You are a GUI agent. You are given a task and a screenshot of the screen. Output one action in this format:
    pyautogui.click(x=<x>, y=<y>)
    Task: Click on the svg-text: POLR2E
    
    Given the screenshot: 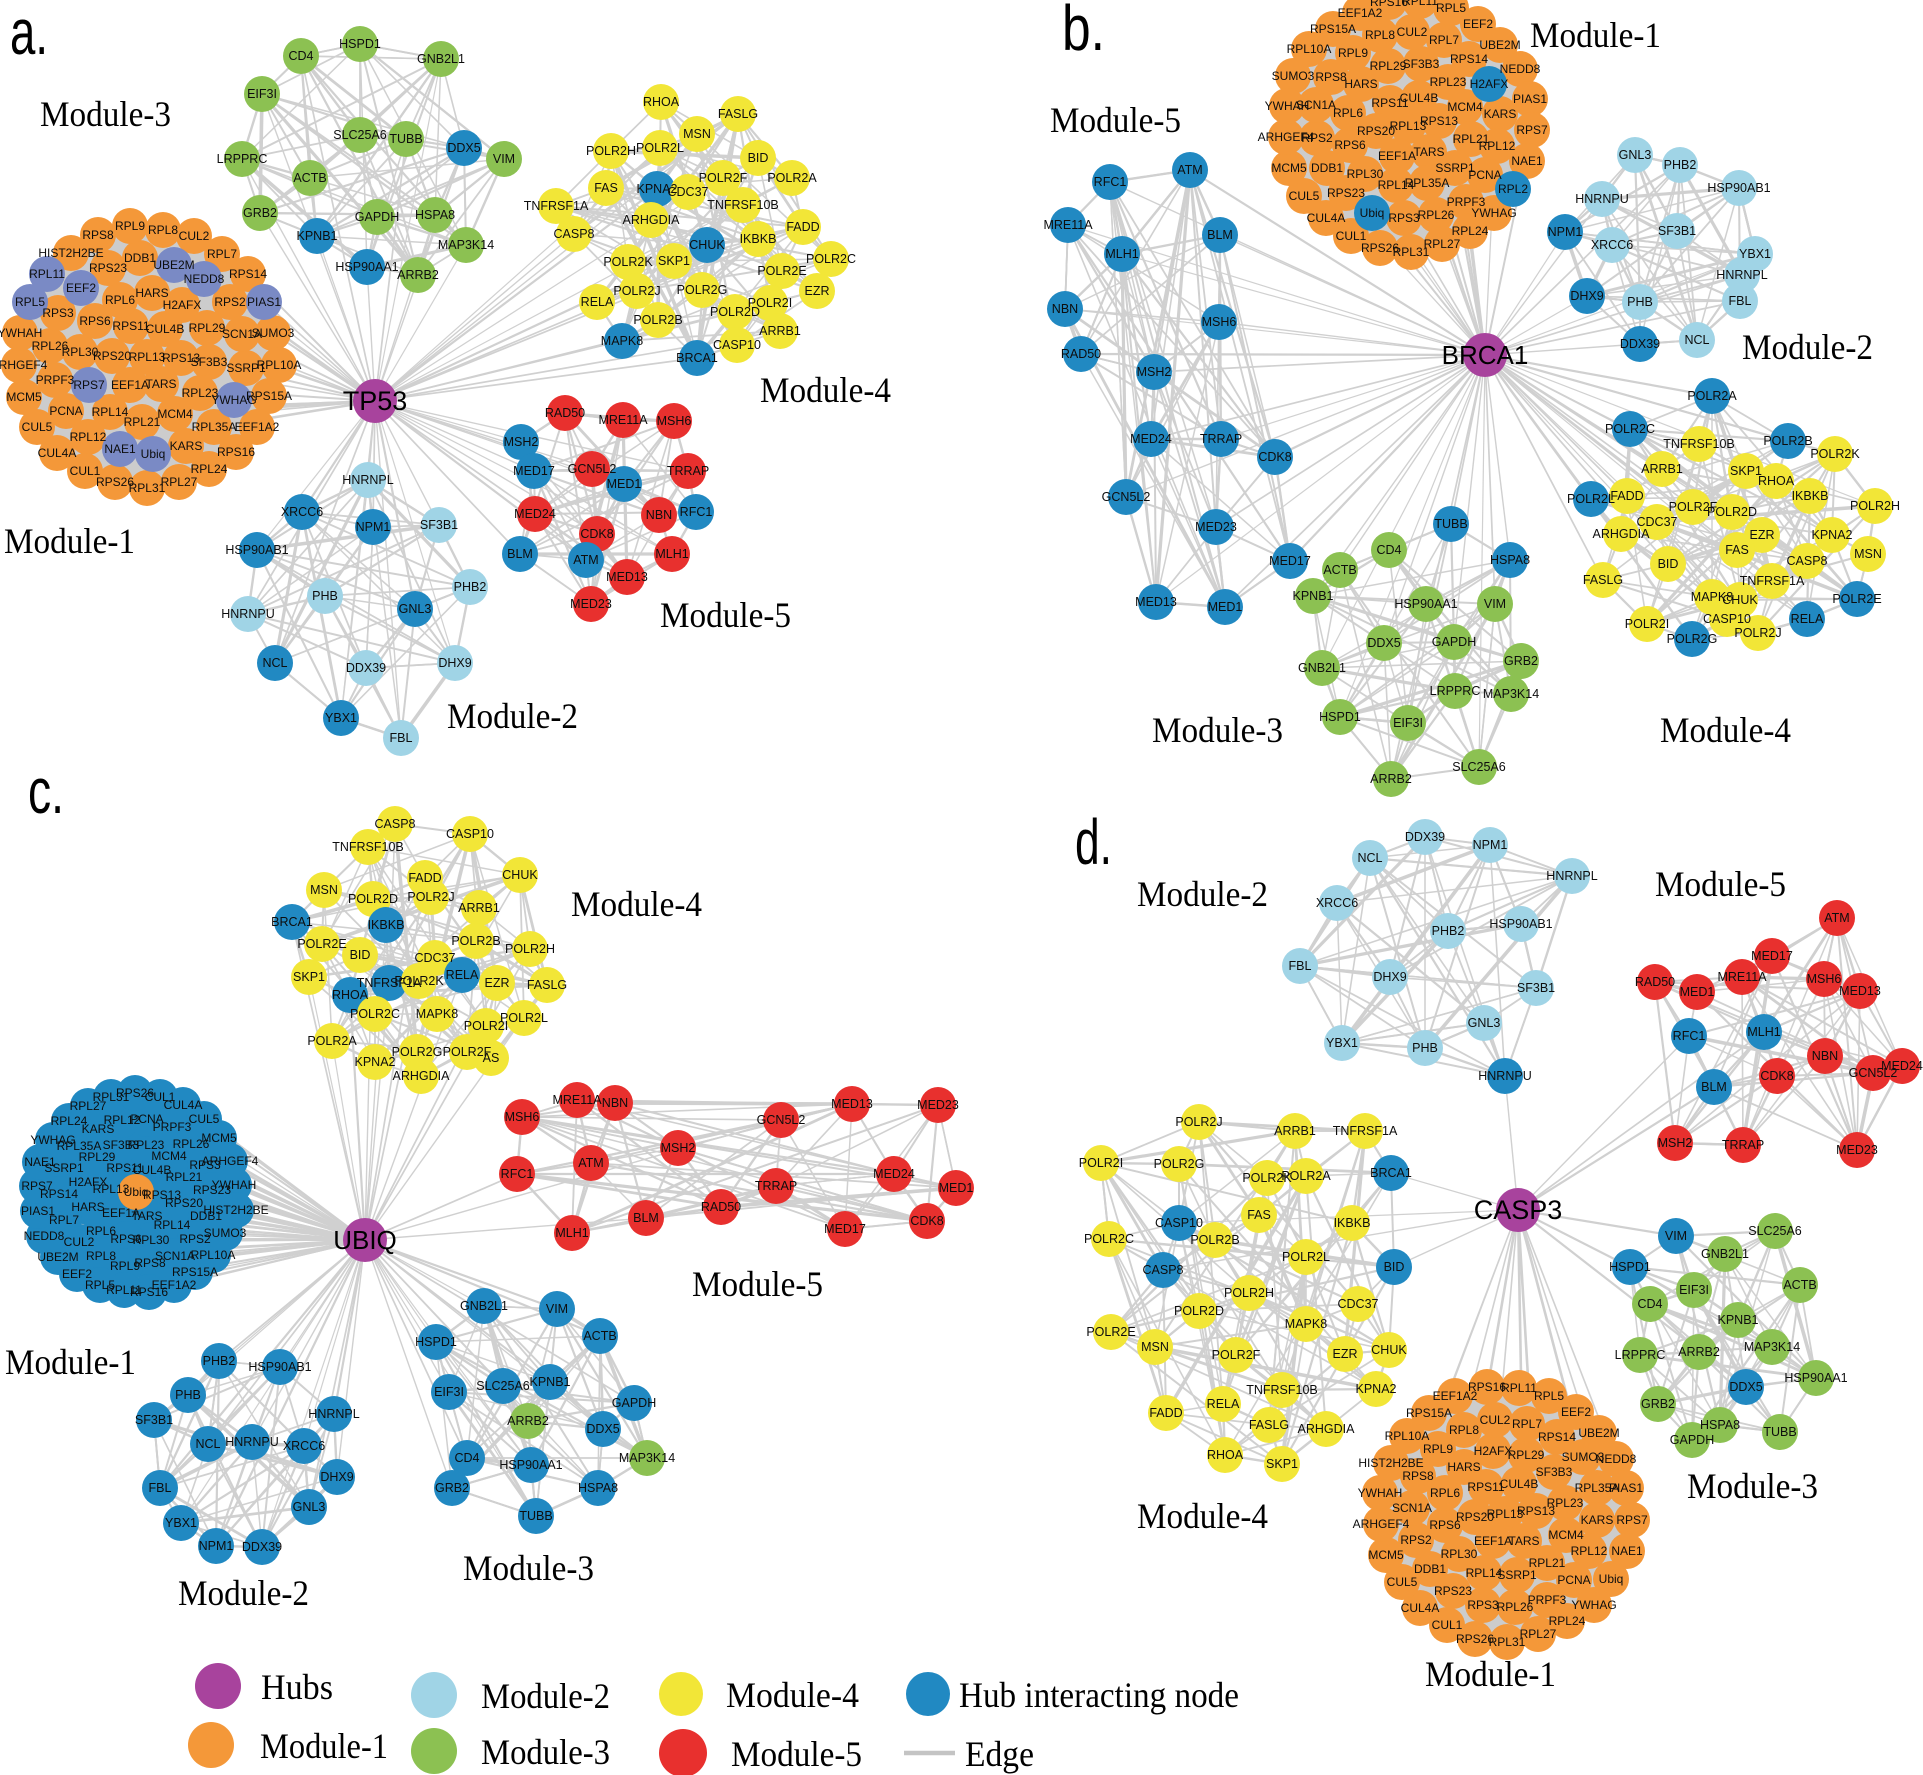 What is the action you would take?
    pyautogui.click(x=781, y=271)
    